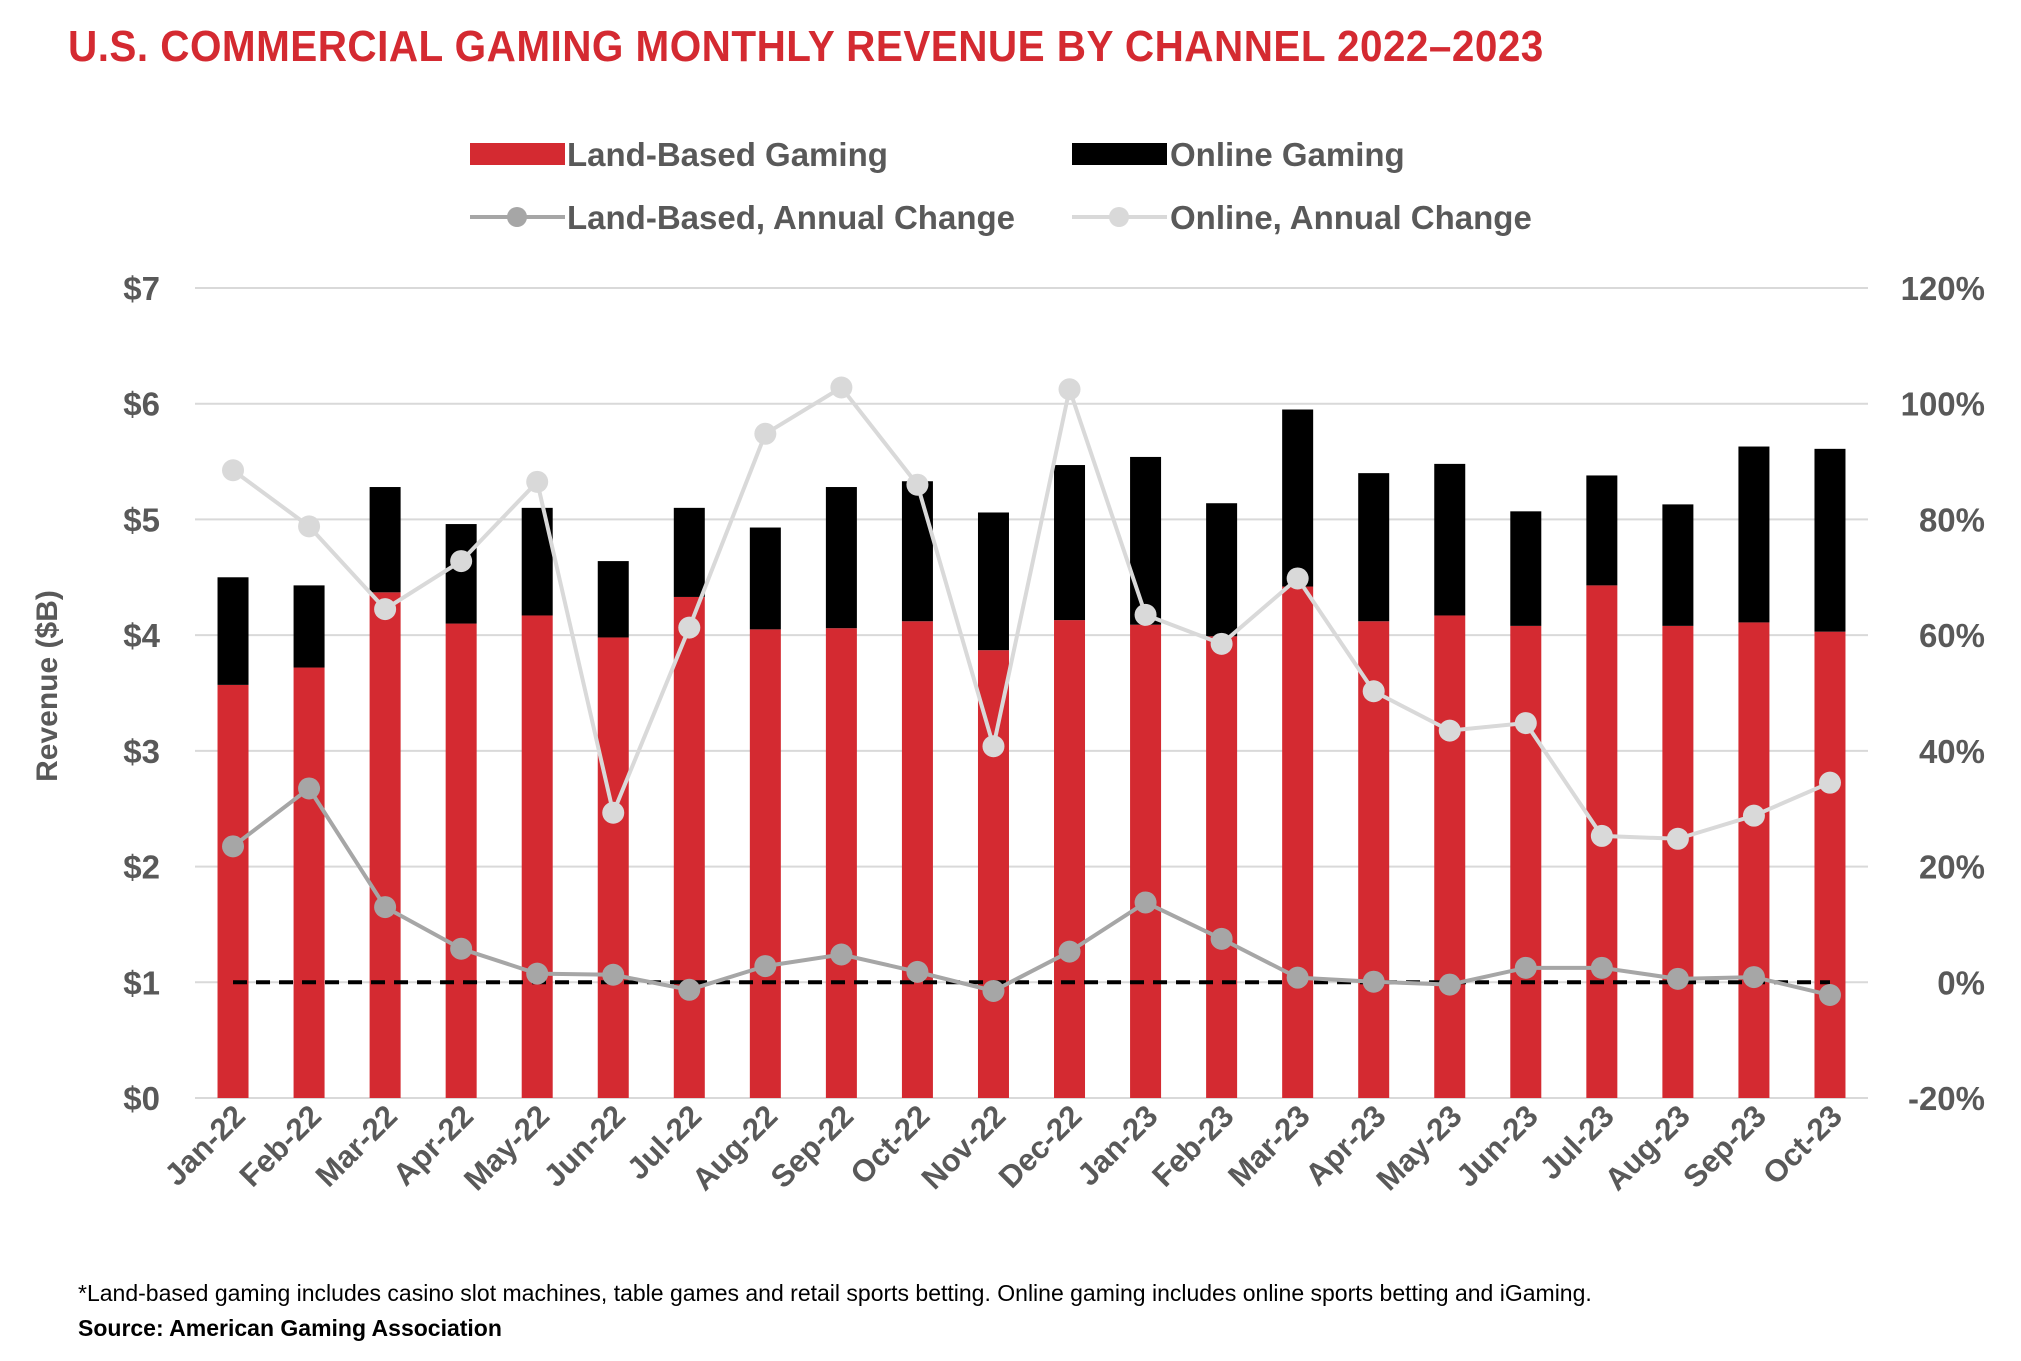 This screenshot has width=2021, height=1361. I want to click on legend-label: Online Gaming, so click(1287, 154).